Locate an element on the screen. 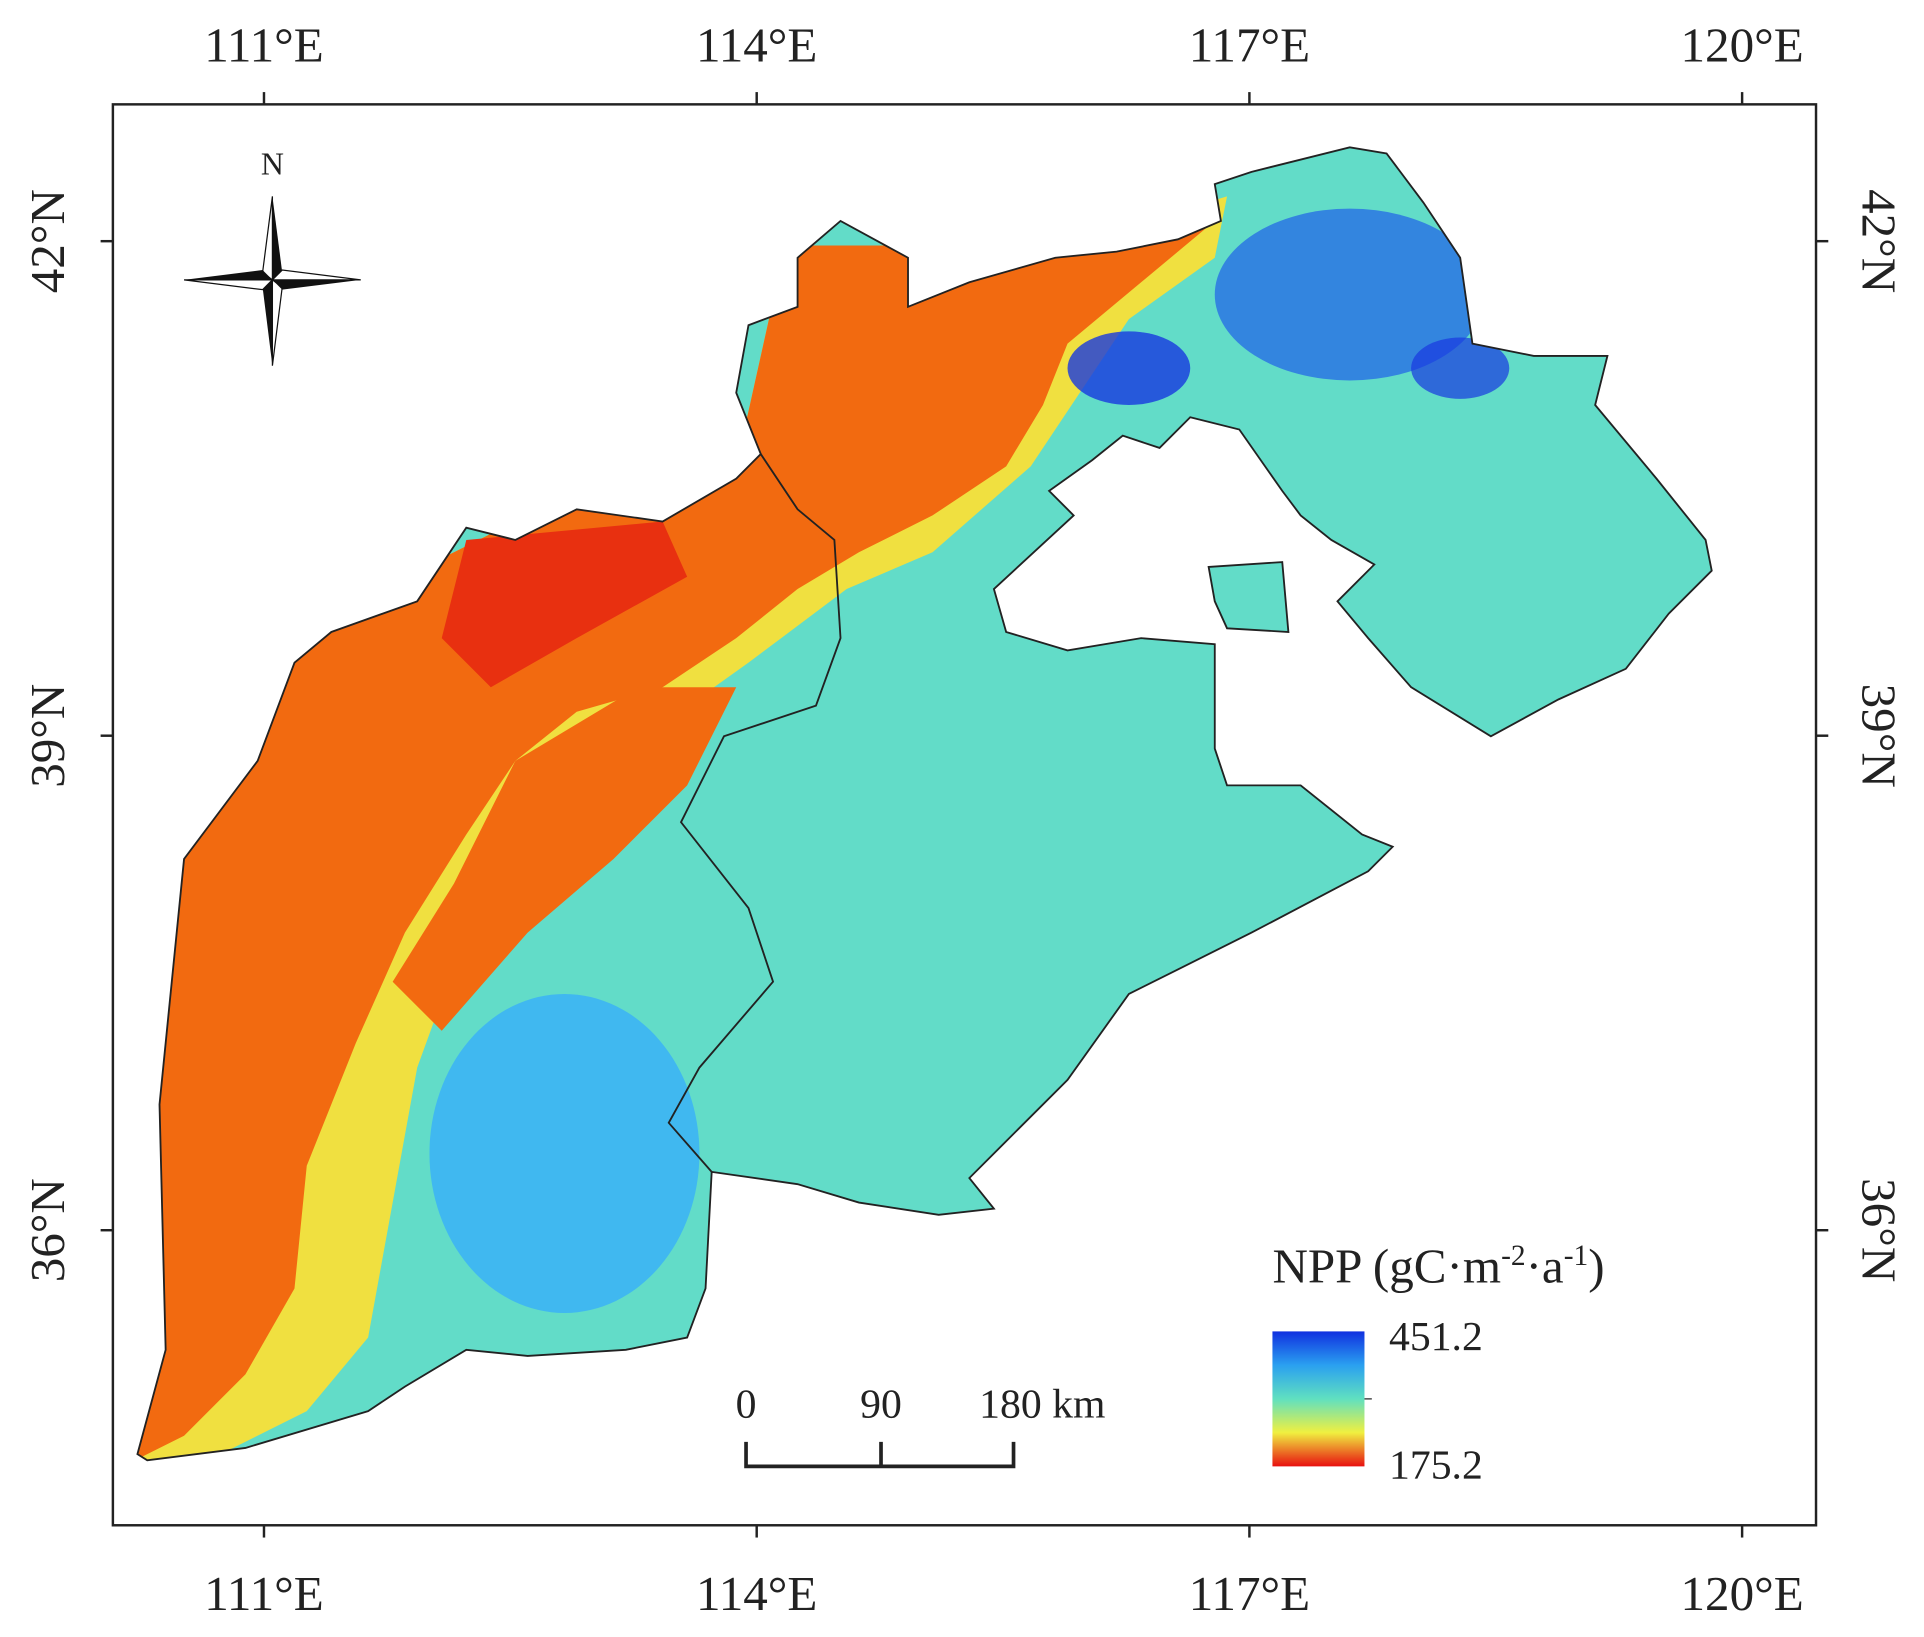  scale-label: 180 km is located at coordinates (1042, 1404).